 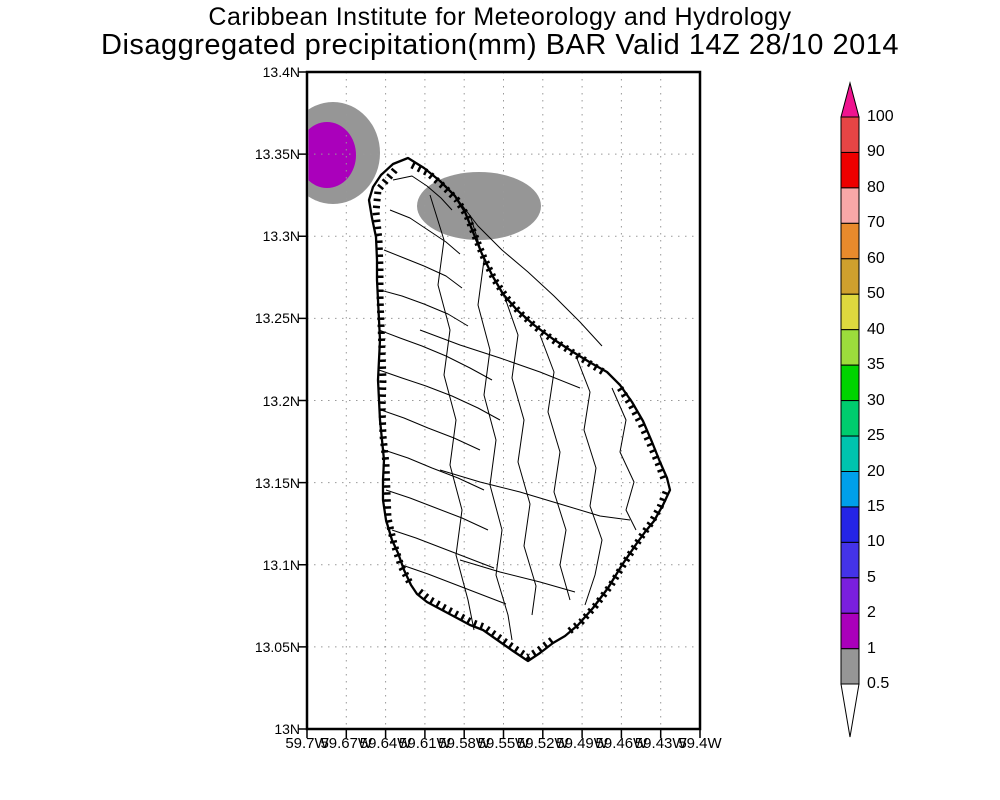 What do you see at coordinates (876, 329) in the screenshot?
I see `colorbar-boundary-label: 40` at bounding box center [876, 329].